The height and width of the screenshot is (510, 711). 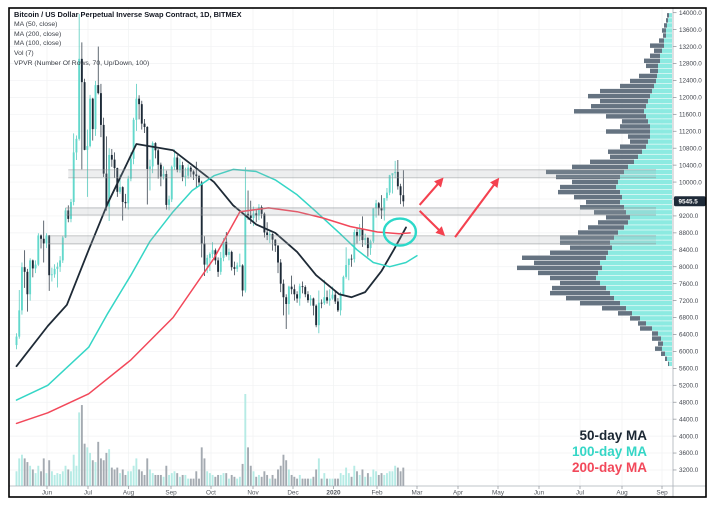 What do you see at coordinates (689, 301) in the screenshot?
I see `price-tick-label: 7200.0` at bounding box center [689, 301].